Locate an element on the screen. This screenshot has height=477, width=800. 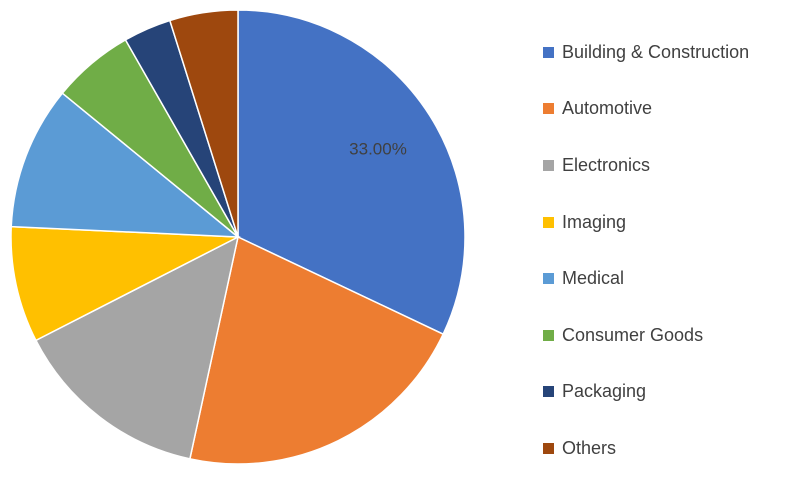
pie-slice-imaging is located at coordinates (125, 283).